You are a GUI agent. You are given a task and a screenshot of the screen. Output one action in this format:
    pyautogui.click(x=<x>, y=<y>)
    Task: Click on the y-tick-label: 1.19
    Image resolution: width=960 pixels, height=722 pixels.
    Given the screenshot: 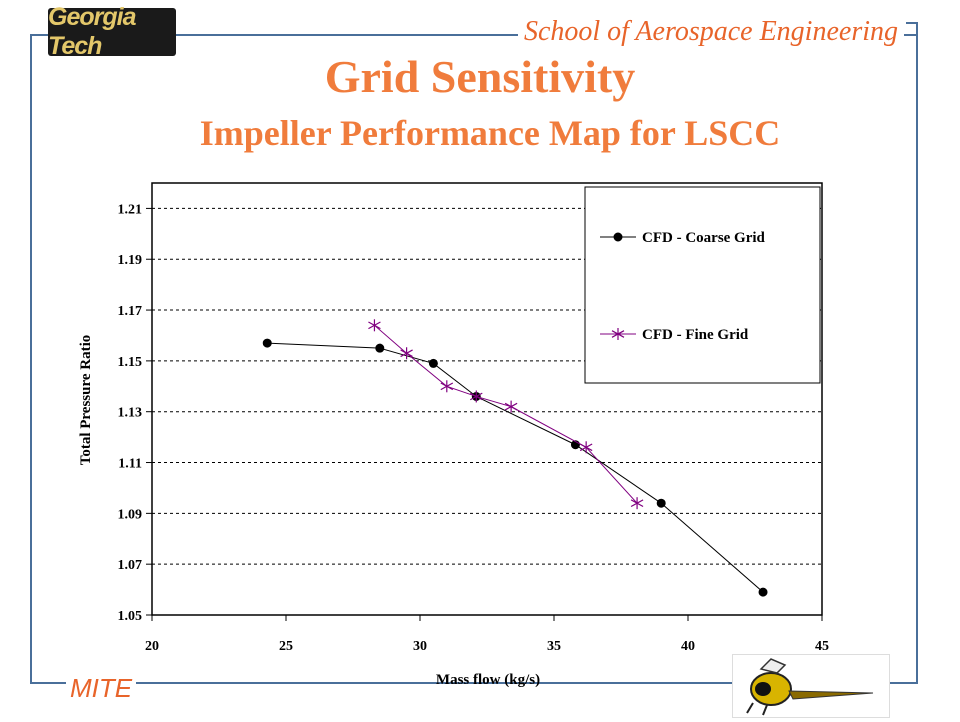 What is the action you would take?
    pyautogui.click(x=130, y=260)
    